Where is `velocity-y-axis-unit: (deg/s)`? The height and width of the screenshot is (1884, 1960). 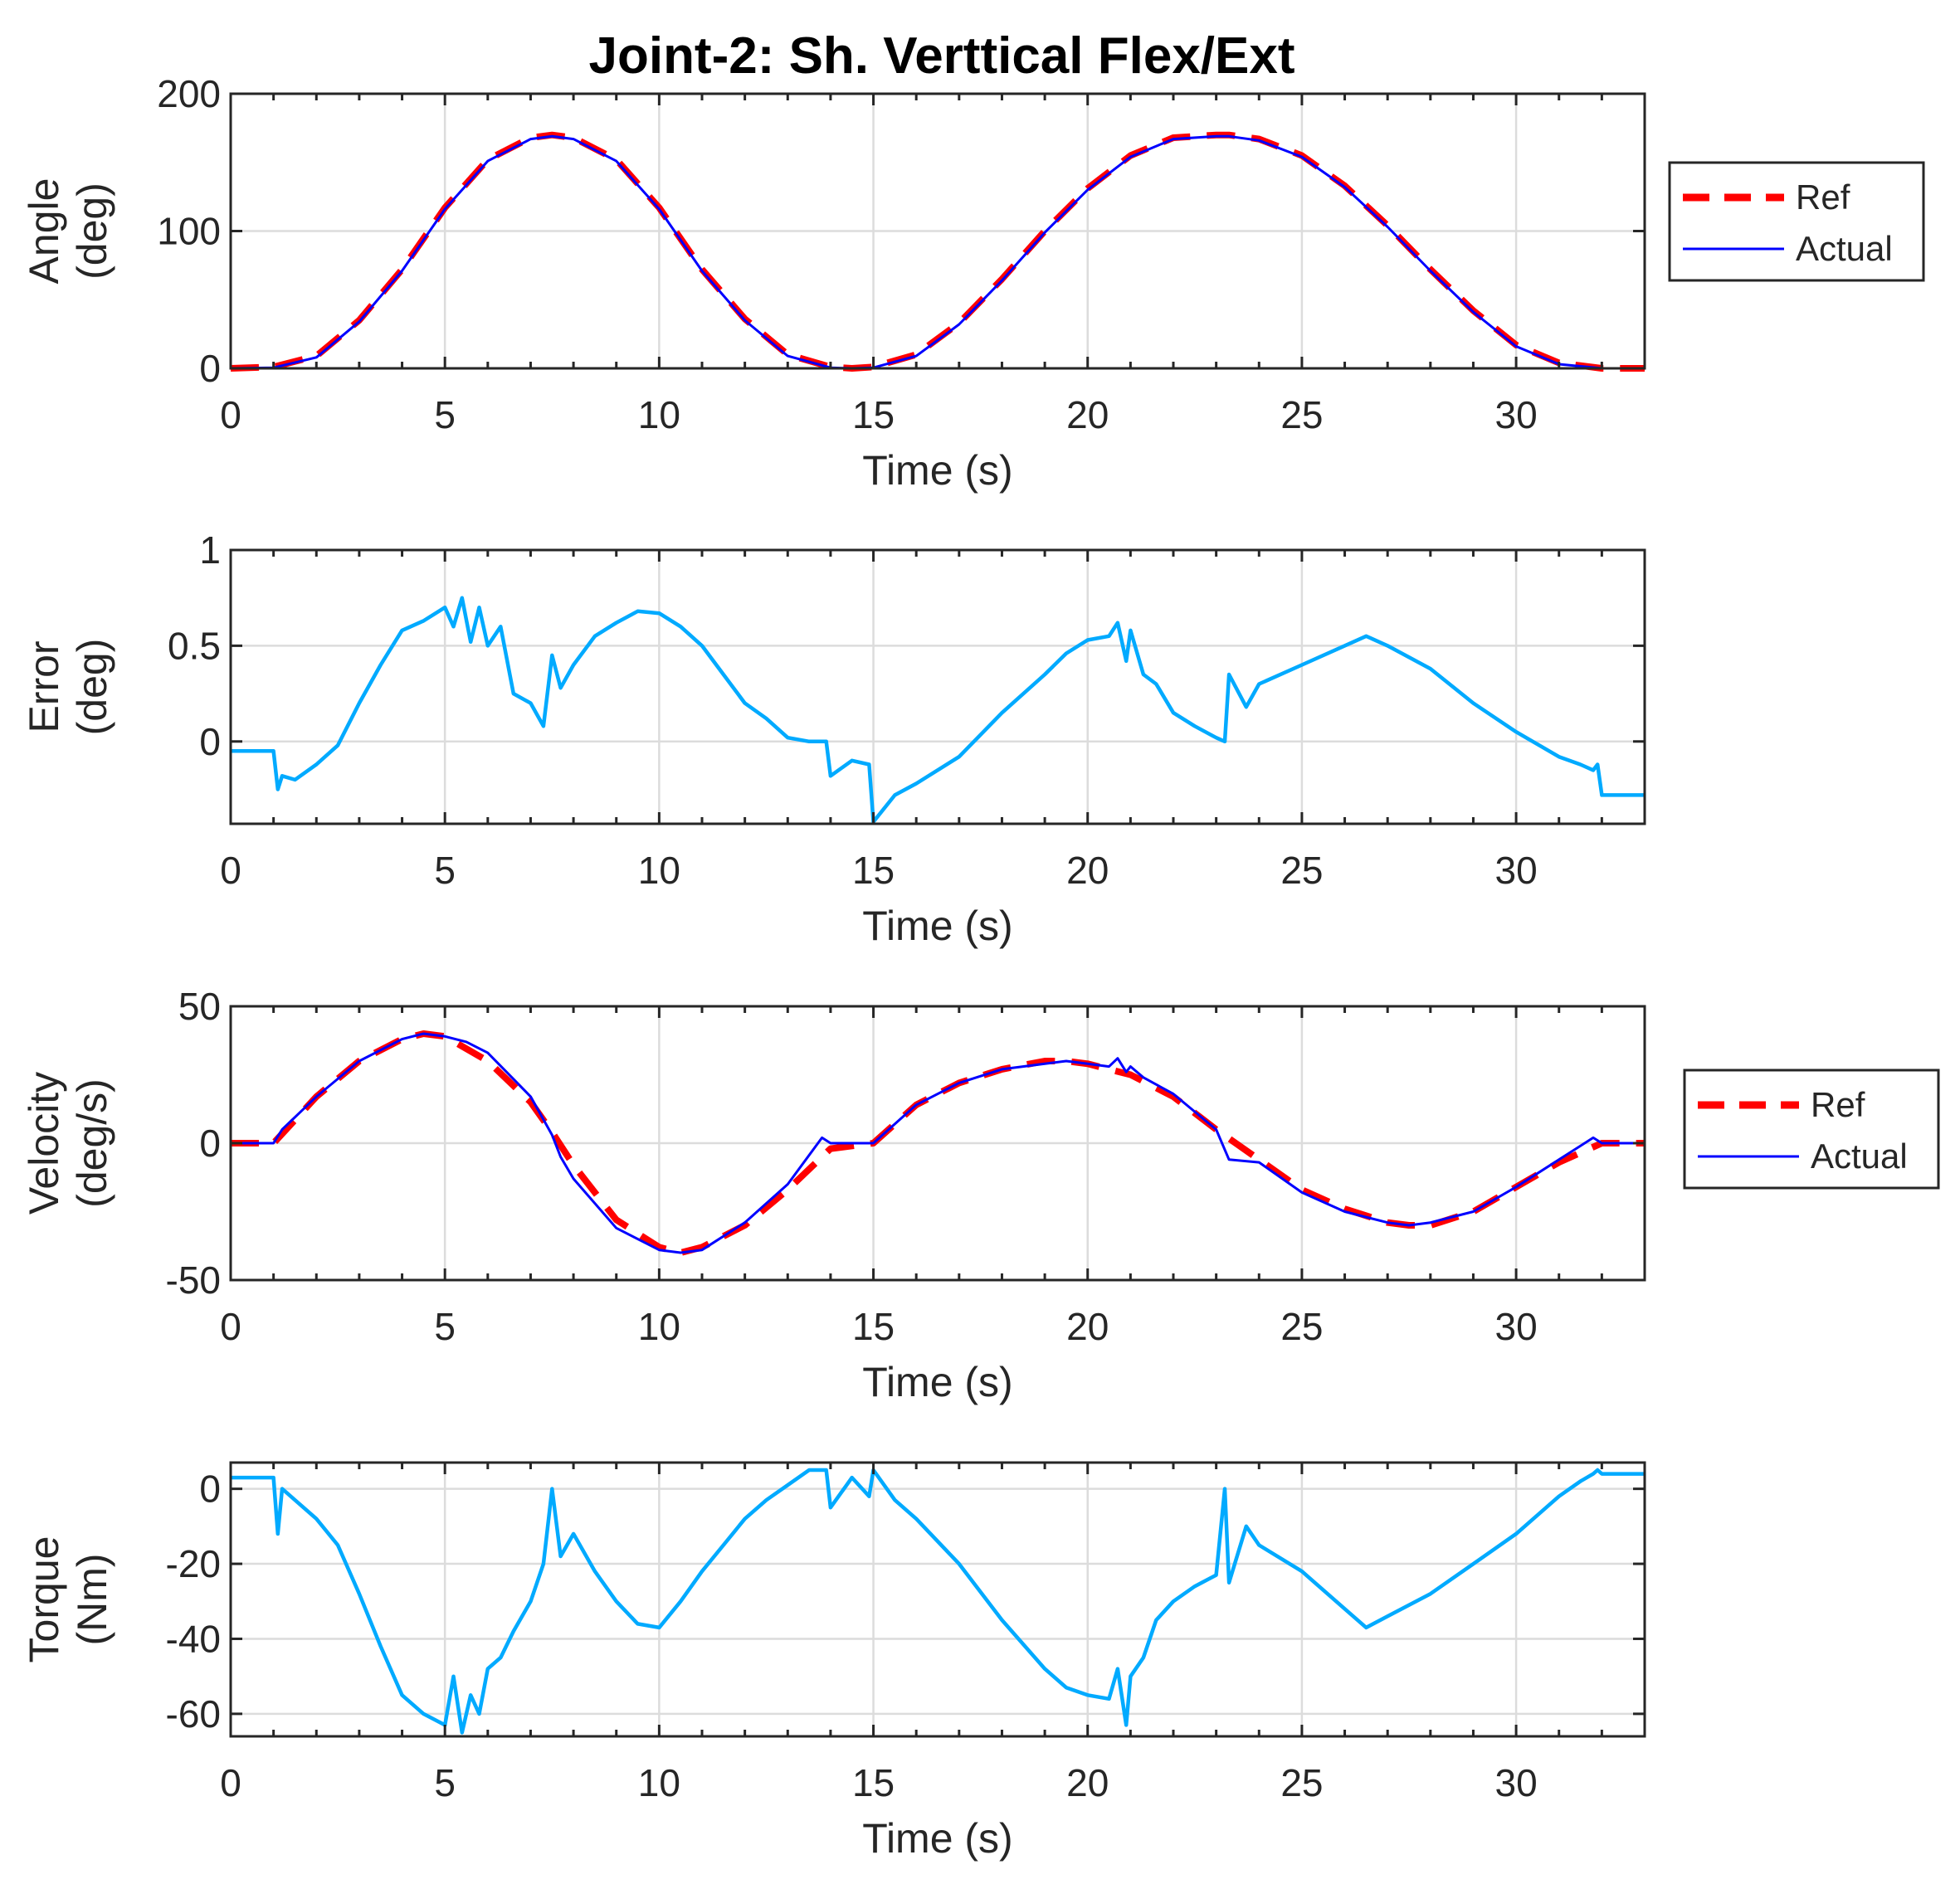 velocity-y-axis-unit: (deg/s) is located at coordinates (92, 1143).